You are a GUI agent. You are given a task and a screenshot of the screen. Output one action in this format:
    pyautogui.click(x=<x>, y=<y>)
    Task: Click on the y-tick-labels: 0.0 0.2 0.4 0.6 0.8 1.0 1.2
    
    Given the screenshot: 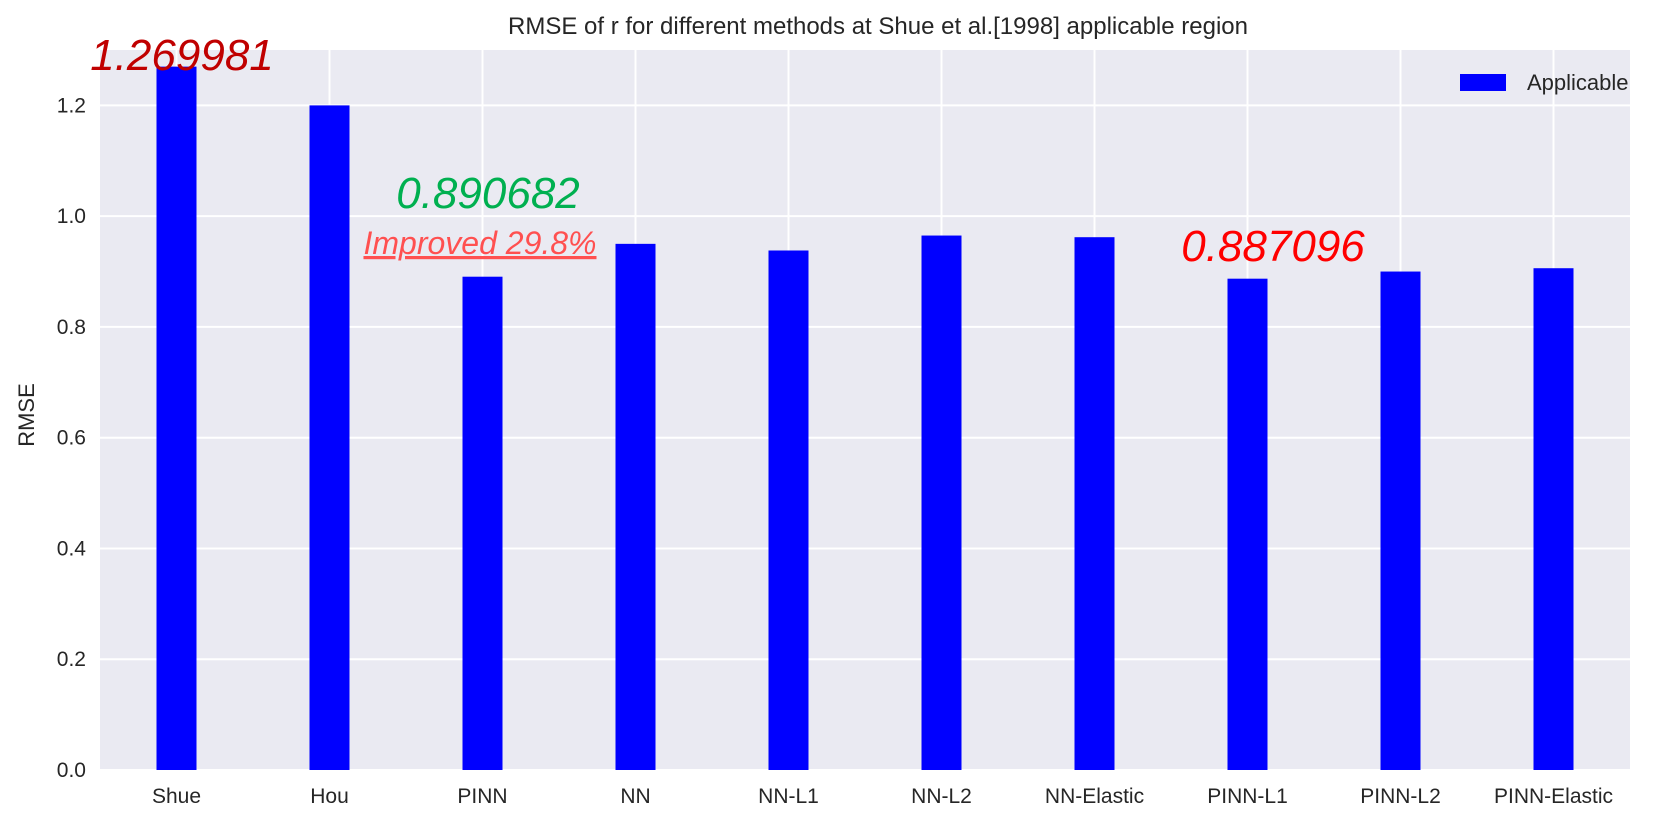 What is the action you would take?
    pyautogui.click(x=72, y=438)
    